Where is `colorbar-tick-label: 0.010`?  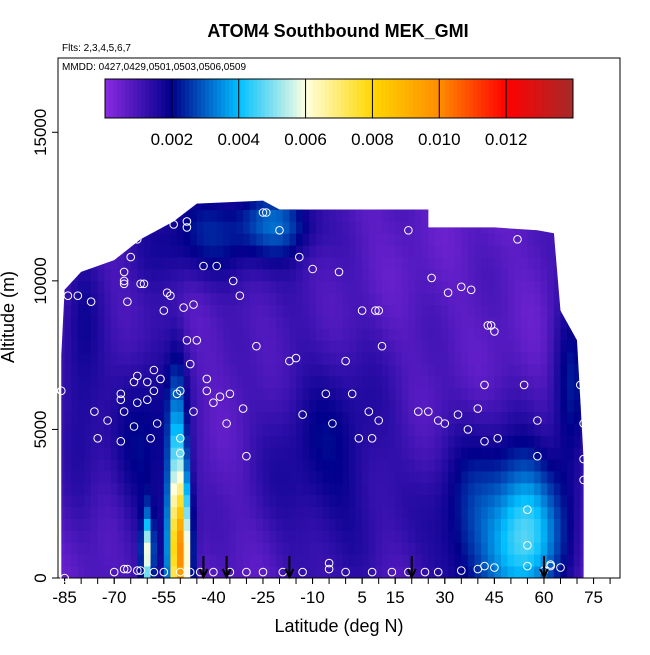
colorbar-tick-label: 0.010 is located at coordinates (439, 139).